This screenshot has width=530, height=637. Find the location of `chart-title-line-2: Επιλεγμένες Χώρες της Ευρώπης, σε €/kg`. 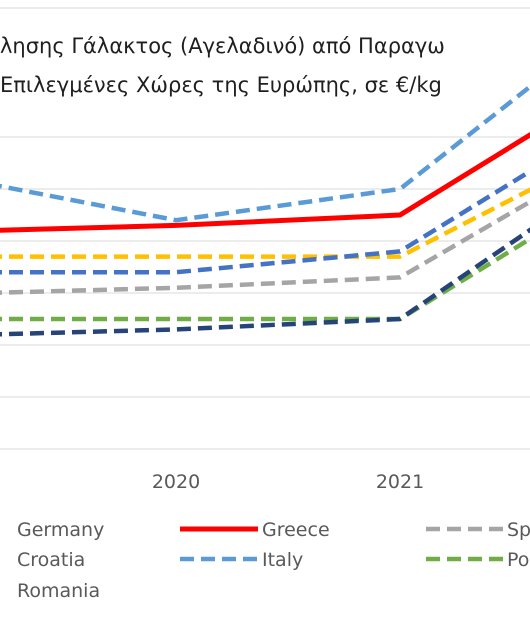

chart-title-line-2: Επιλεγμένες Χώρες της Ευρώπης, σε €/kg is located at coordinates (221, 85).